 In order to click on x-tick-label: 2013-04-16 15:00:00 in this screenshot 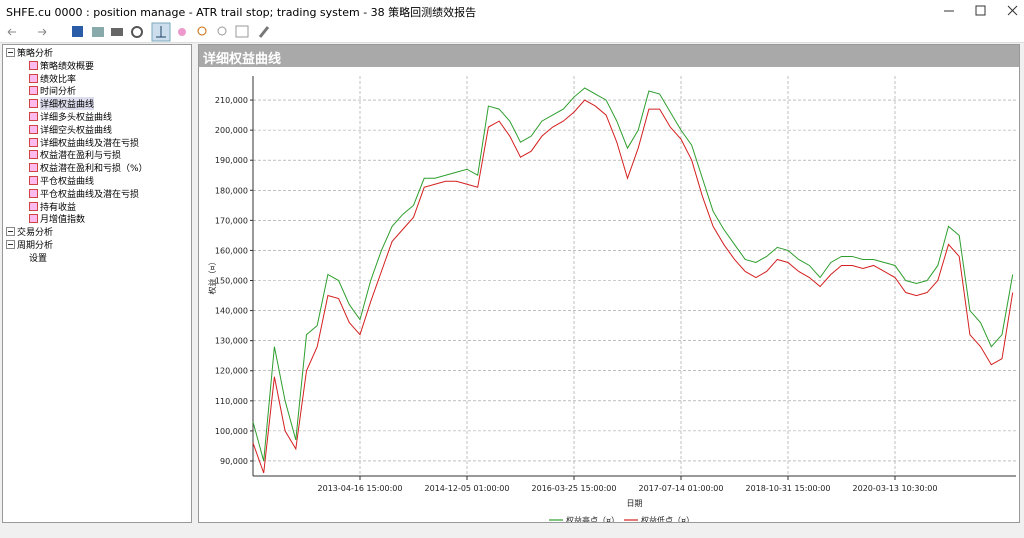, I will do `click(360, 488)`.